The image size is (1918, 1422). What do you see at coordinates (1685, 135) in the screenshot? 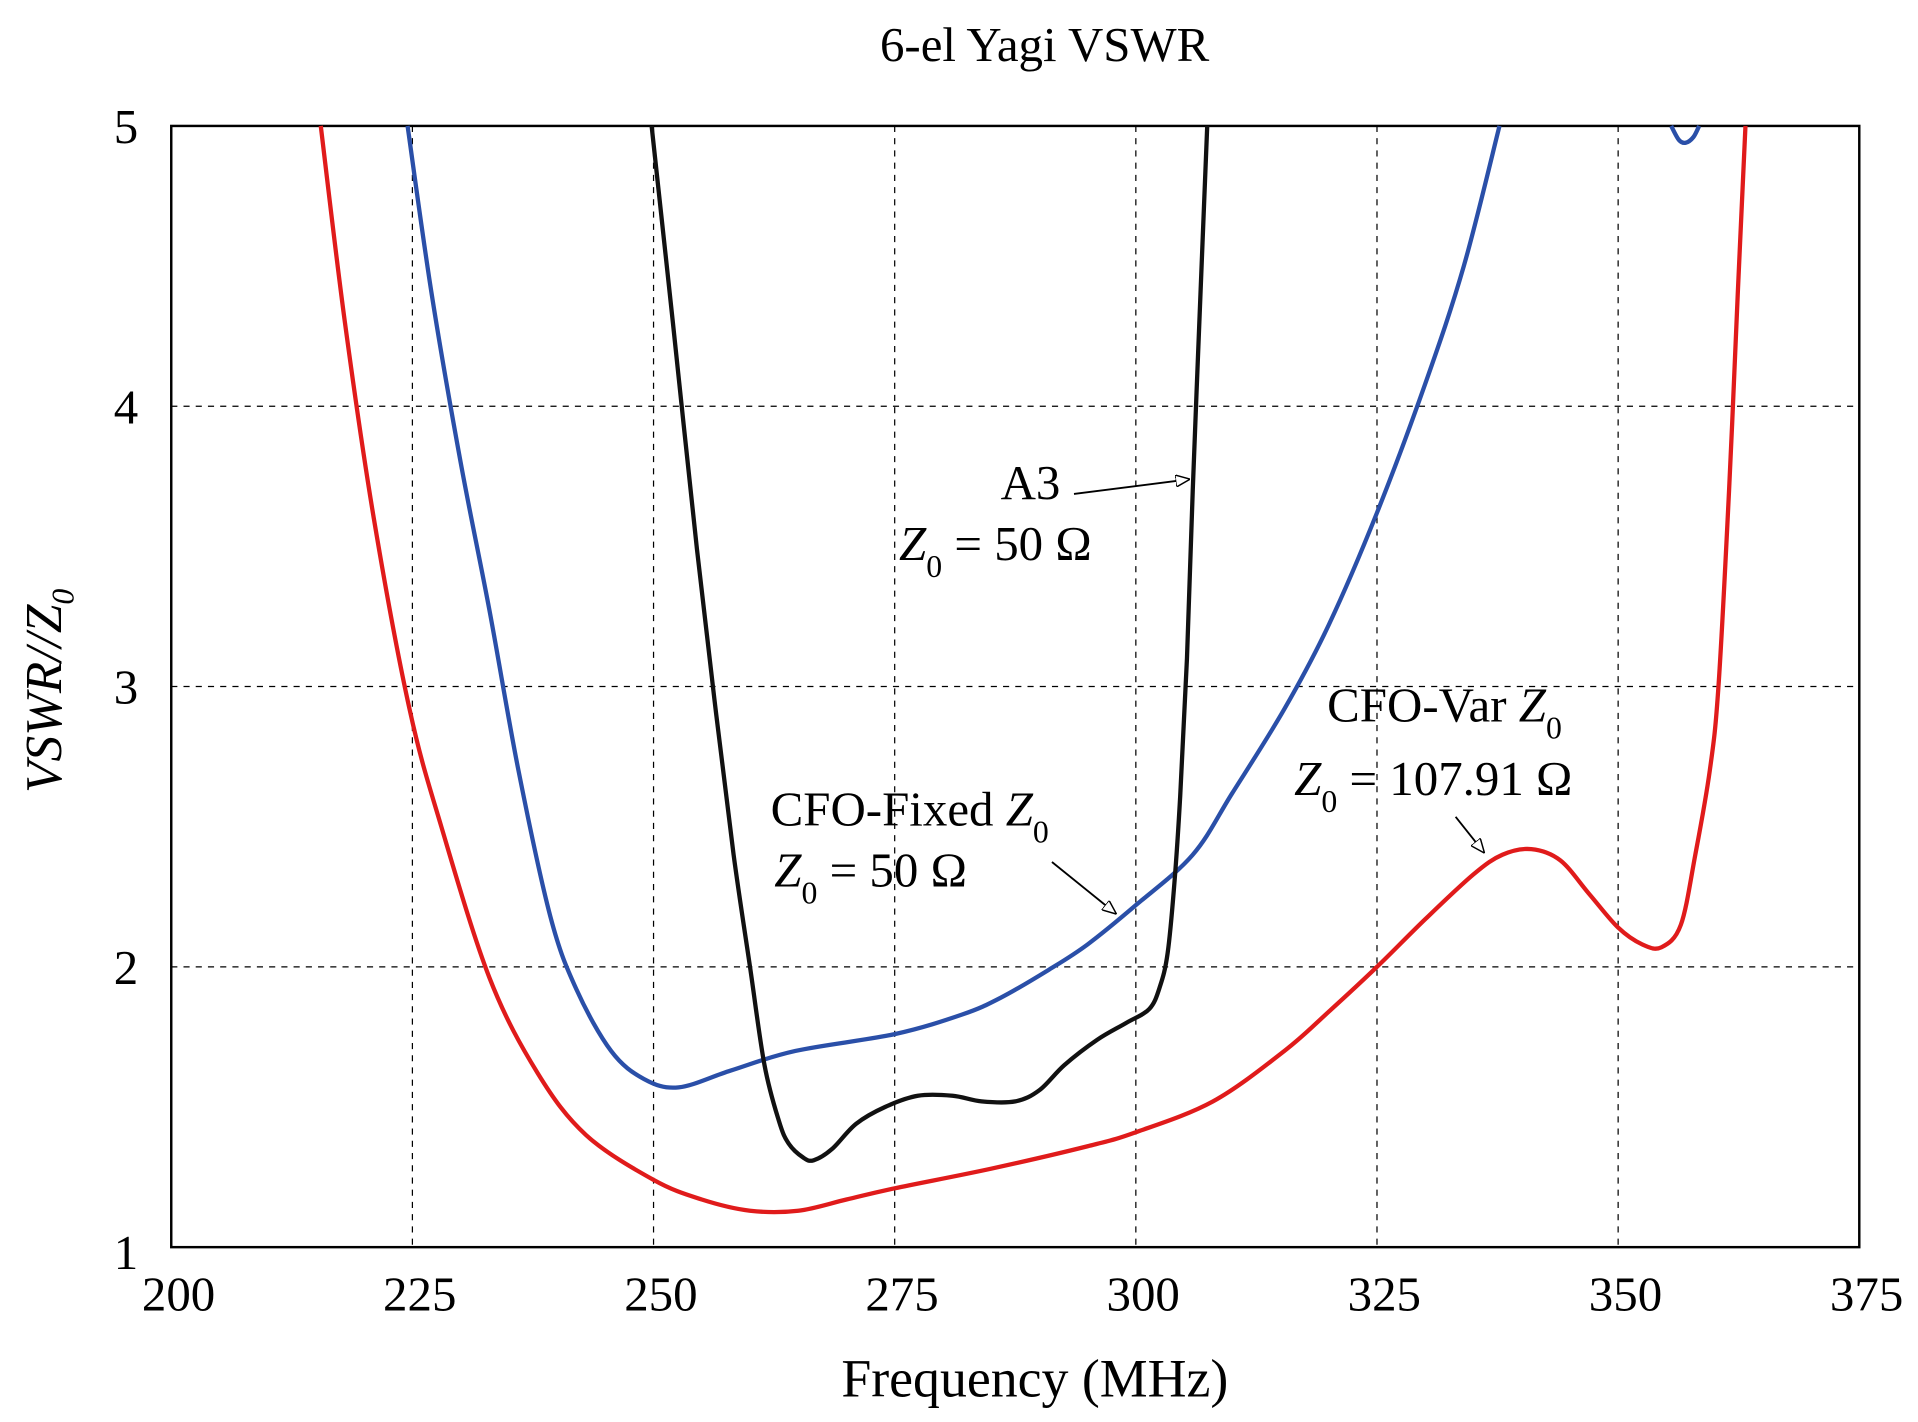
I see `series-line-fixed_blip` at bounding box center [1685, 135].